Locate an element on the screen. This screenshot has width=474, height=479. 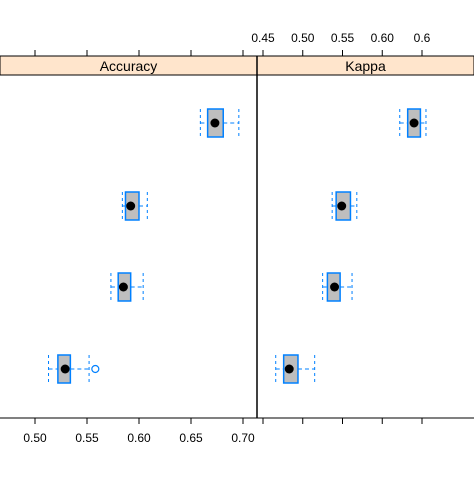
accuracy-x-tick-label: 0.50 is located at coordinates (35, 438).